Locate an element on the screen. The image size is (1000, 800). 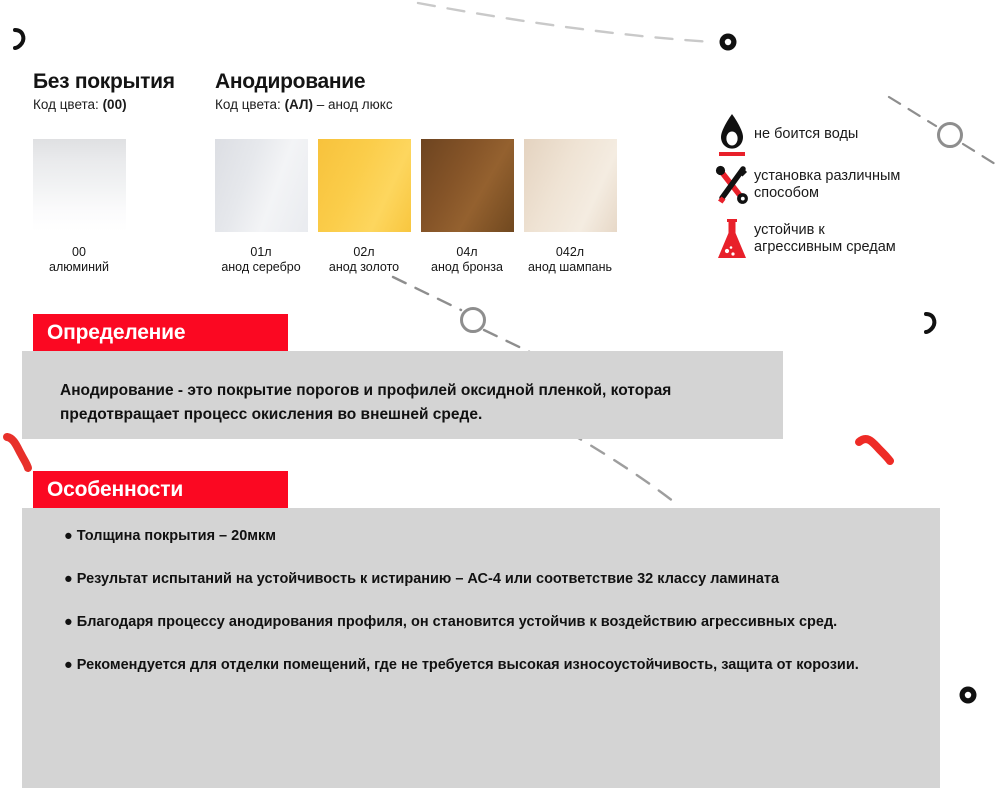
color-caption-silver: 01л анод серебро is located at coordinates (261, 260).